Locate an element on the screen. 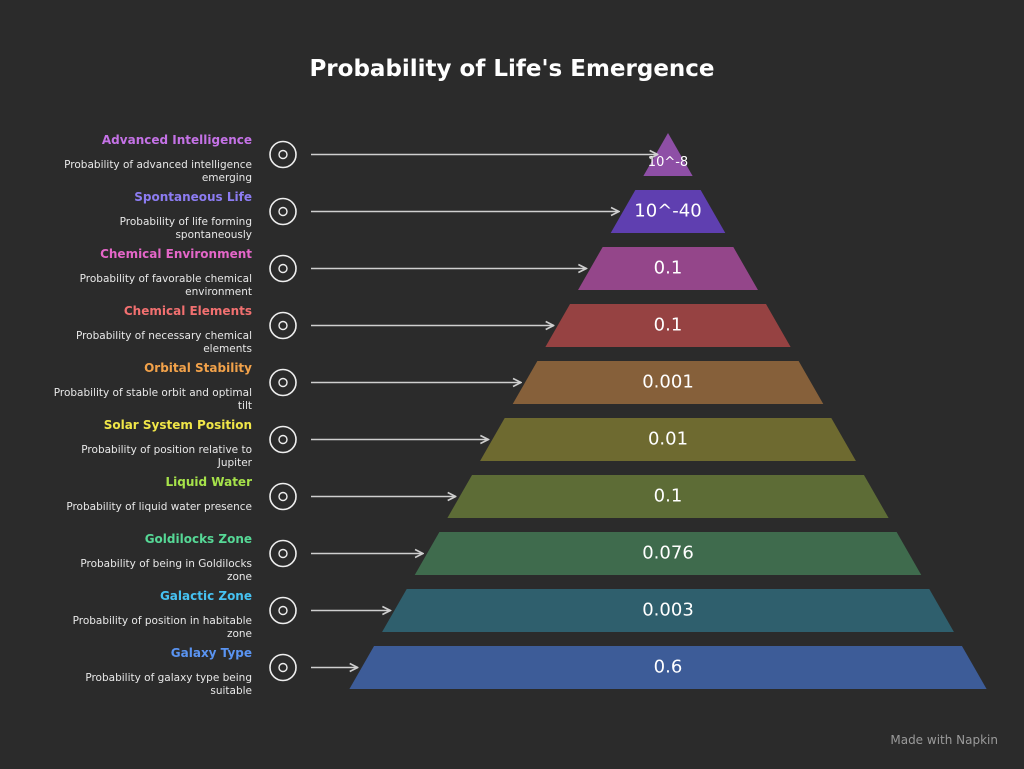 This screenshot has height=769, width=1024. level-value: 0.6 is located at coordinates (668, 667).